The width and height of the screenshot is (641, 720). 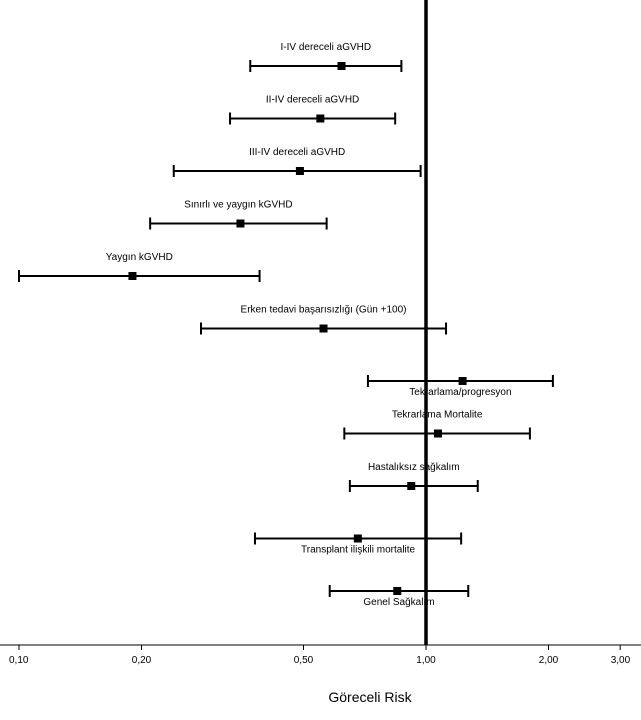 I want to click on row-label: III-IV dereceli aGVHD, so click(x=297, y=152).